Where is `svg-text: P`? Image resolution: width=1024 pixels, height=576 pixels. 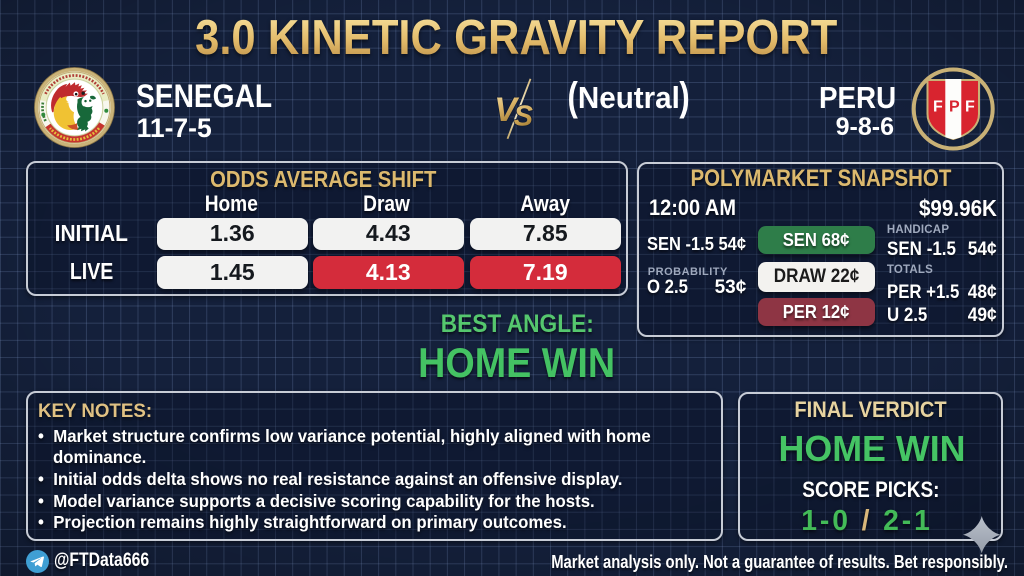
svg-text: P is located at coordinates (954, 107).